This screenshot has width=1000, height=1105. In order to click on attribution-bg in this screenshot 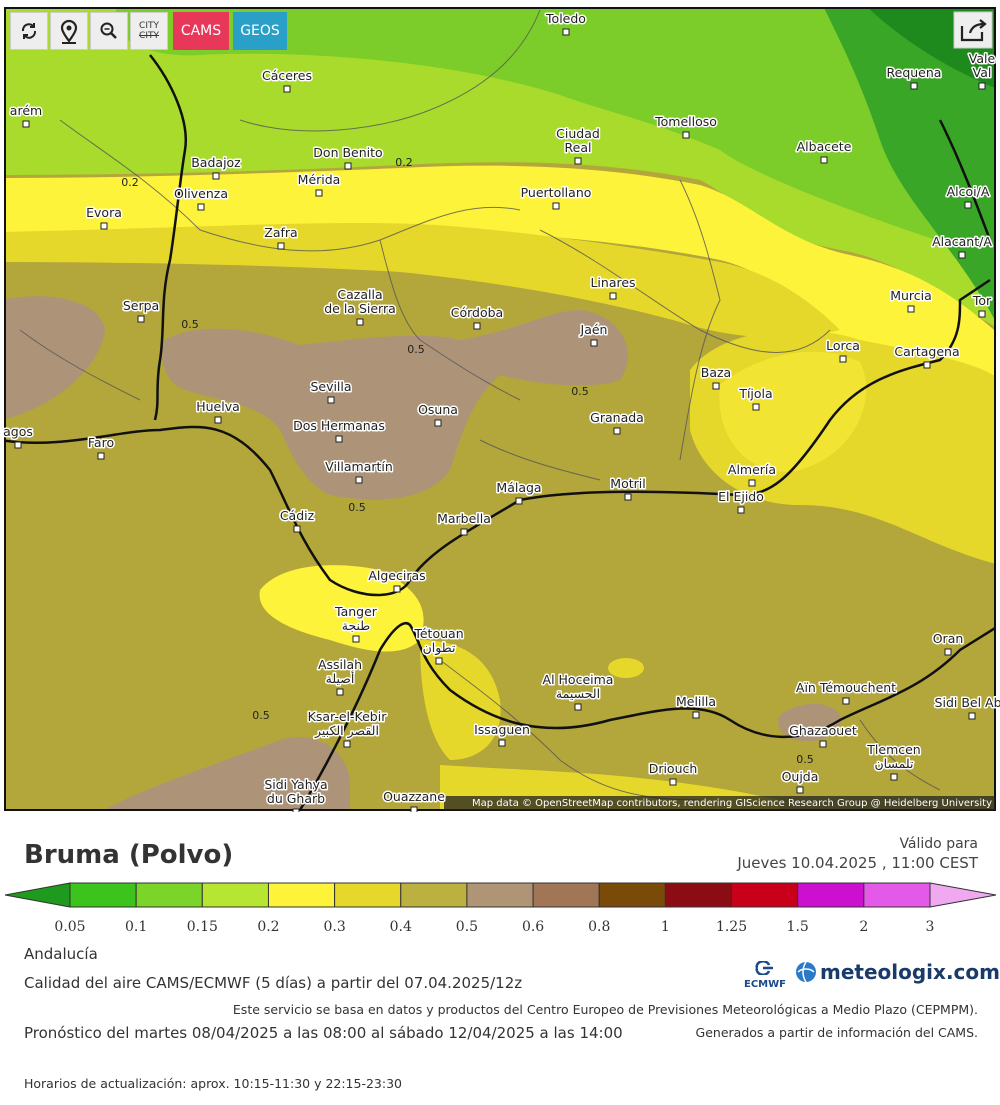, I will do `click(719, 803)`.